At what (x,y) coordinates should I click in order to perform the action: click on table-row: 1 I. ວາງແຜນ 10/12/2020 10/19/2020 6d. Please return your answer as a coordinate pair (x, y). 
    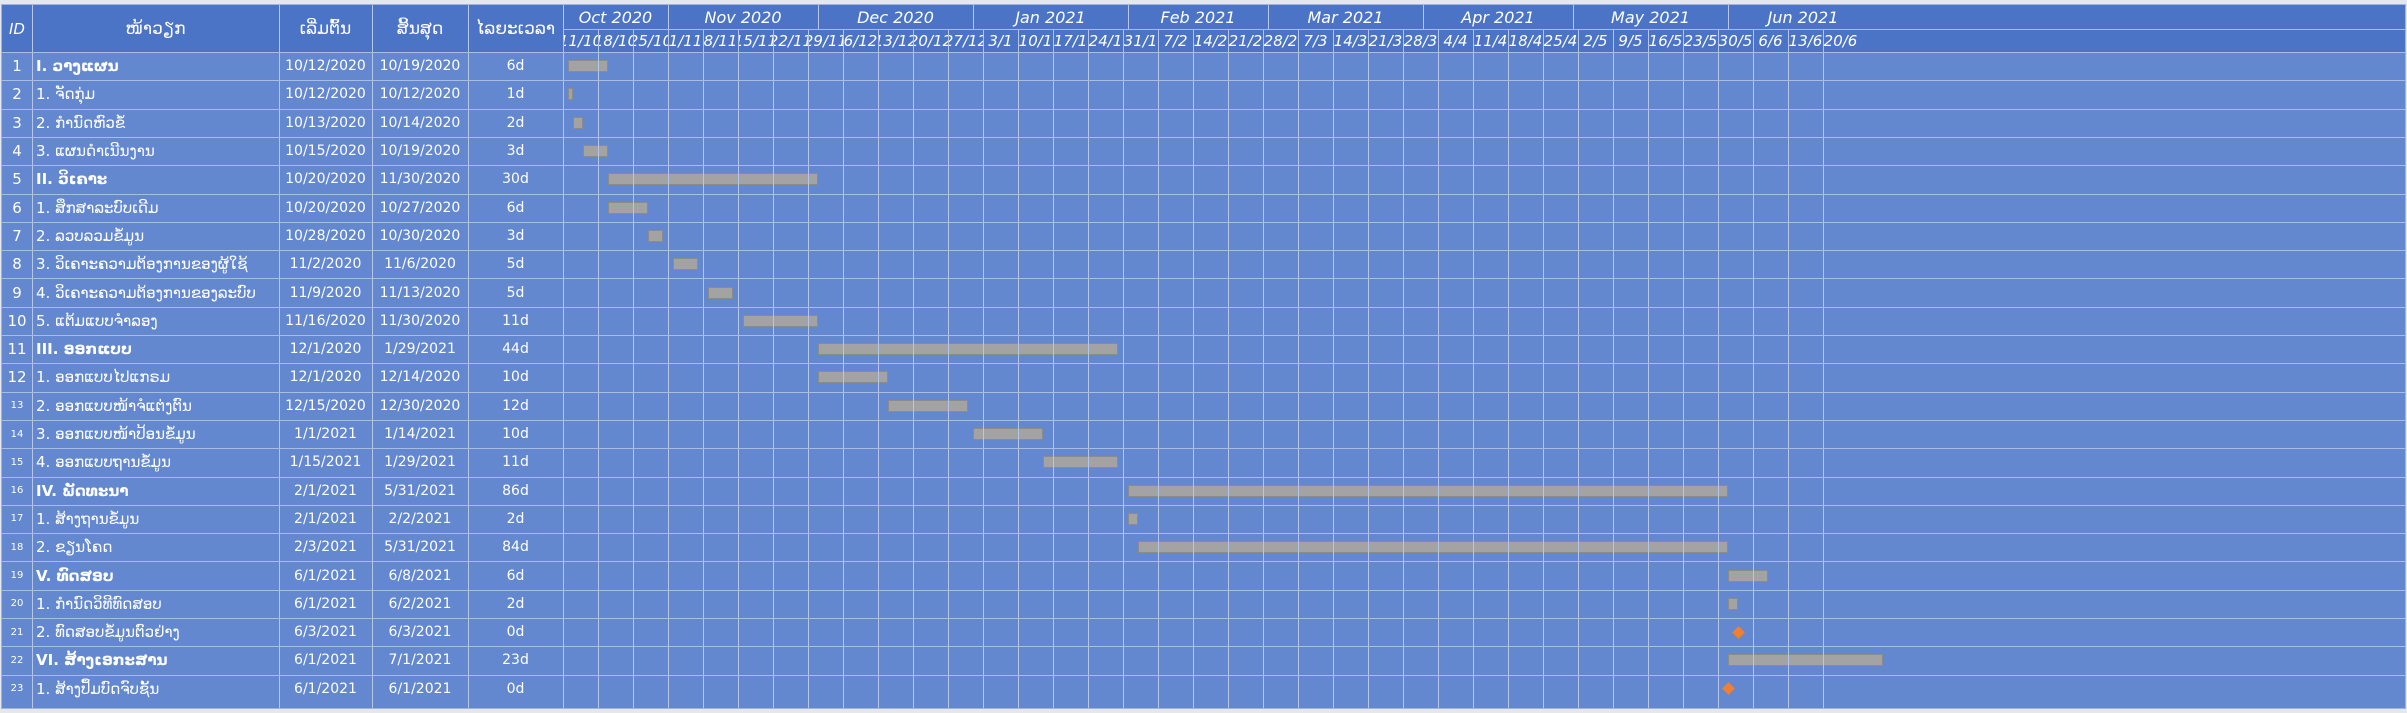
    Looking at the image, I should click on (1203, 66).